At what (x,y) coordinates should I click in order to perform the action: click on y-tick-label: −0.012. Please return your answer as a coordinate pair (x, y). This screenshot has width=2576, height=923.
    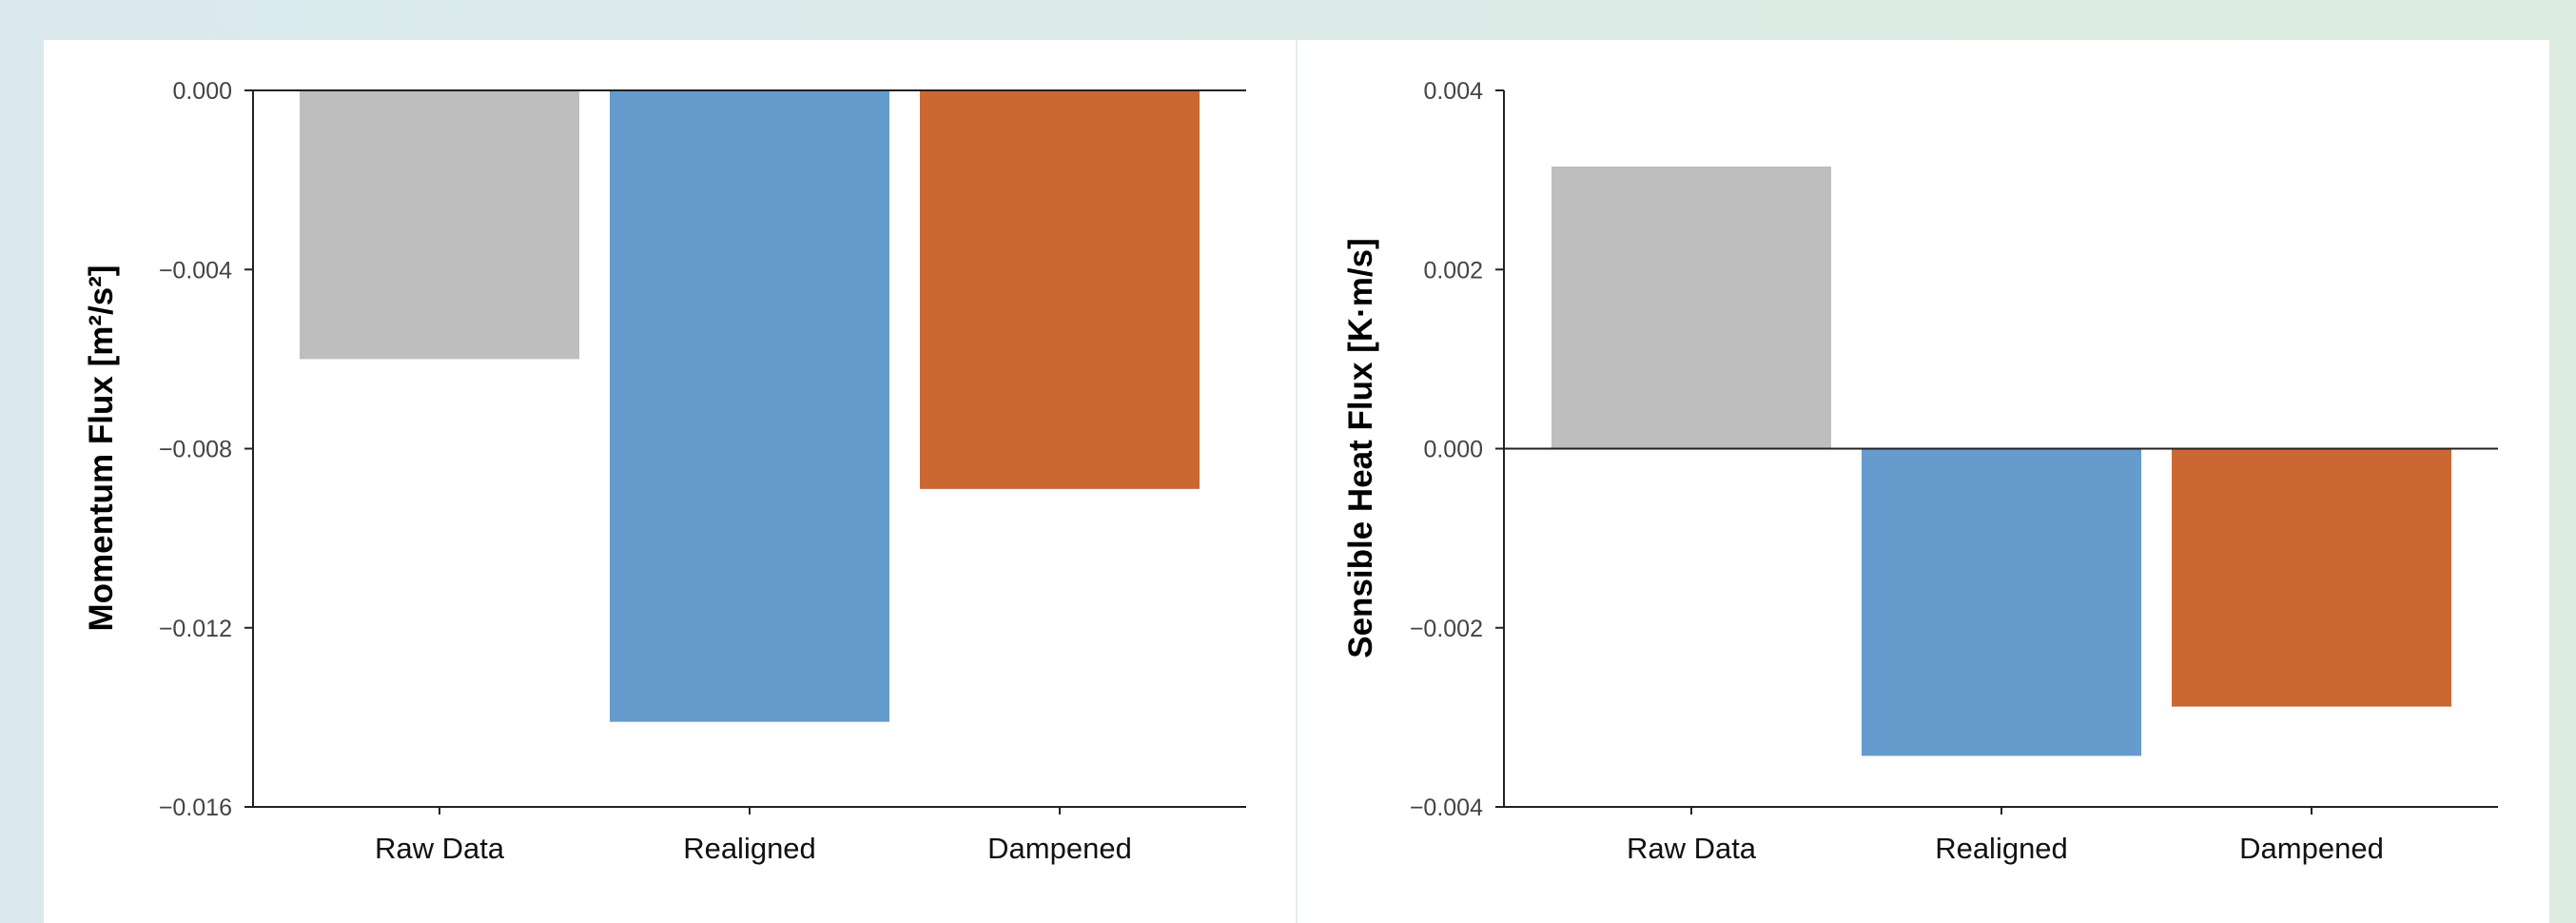
    Looking at the image, I should click on (196, 629).